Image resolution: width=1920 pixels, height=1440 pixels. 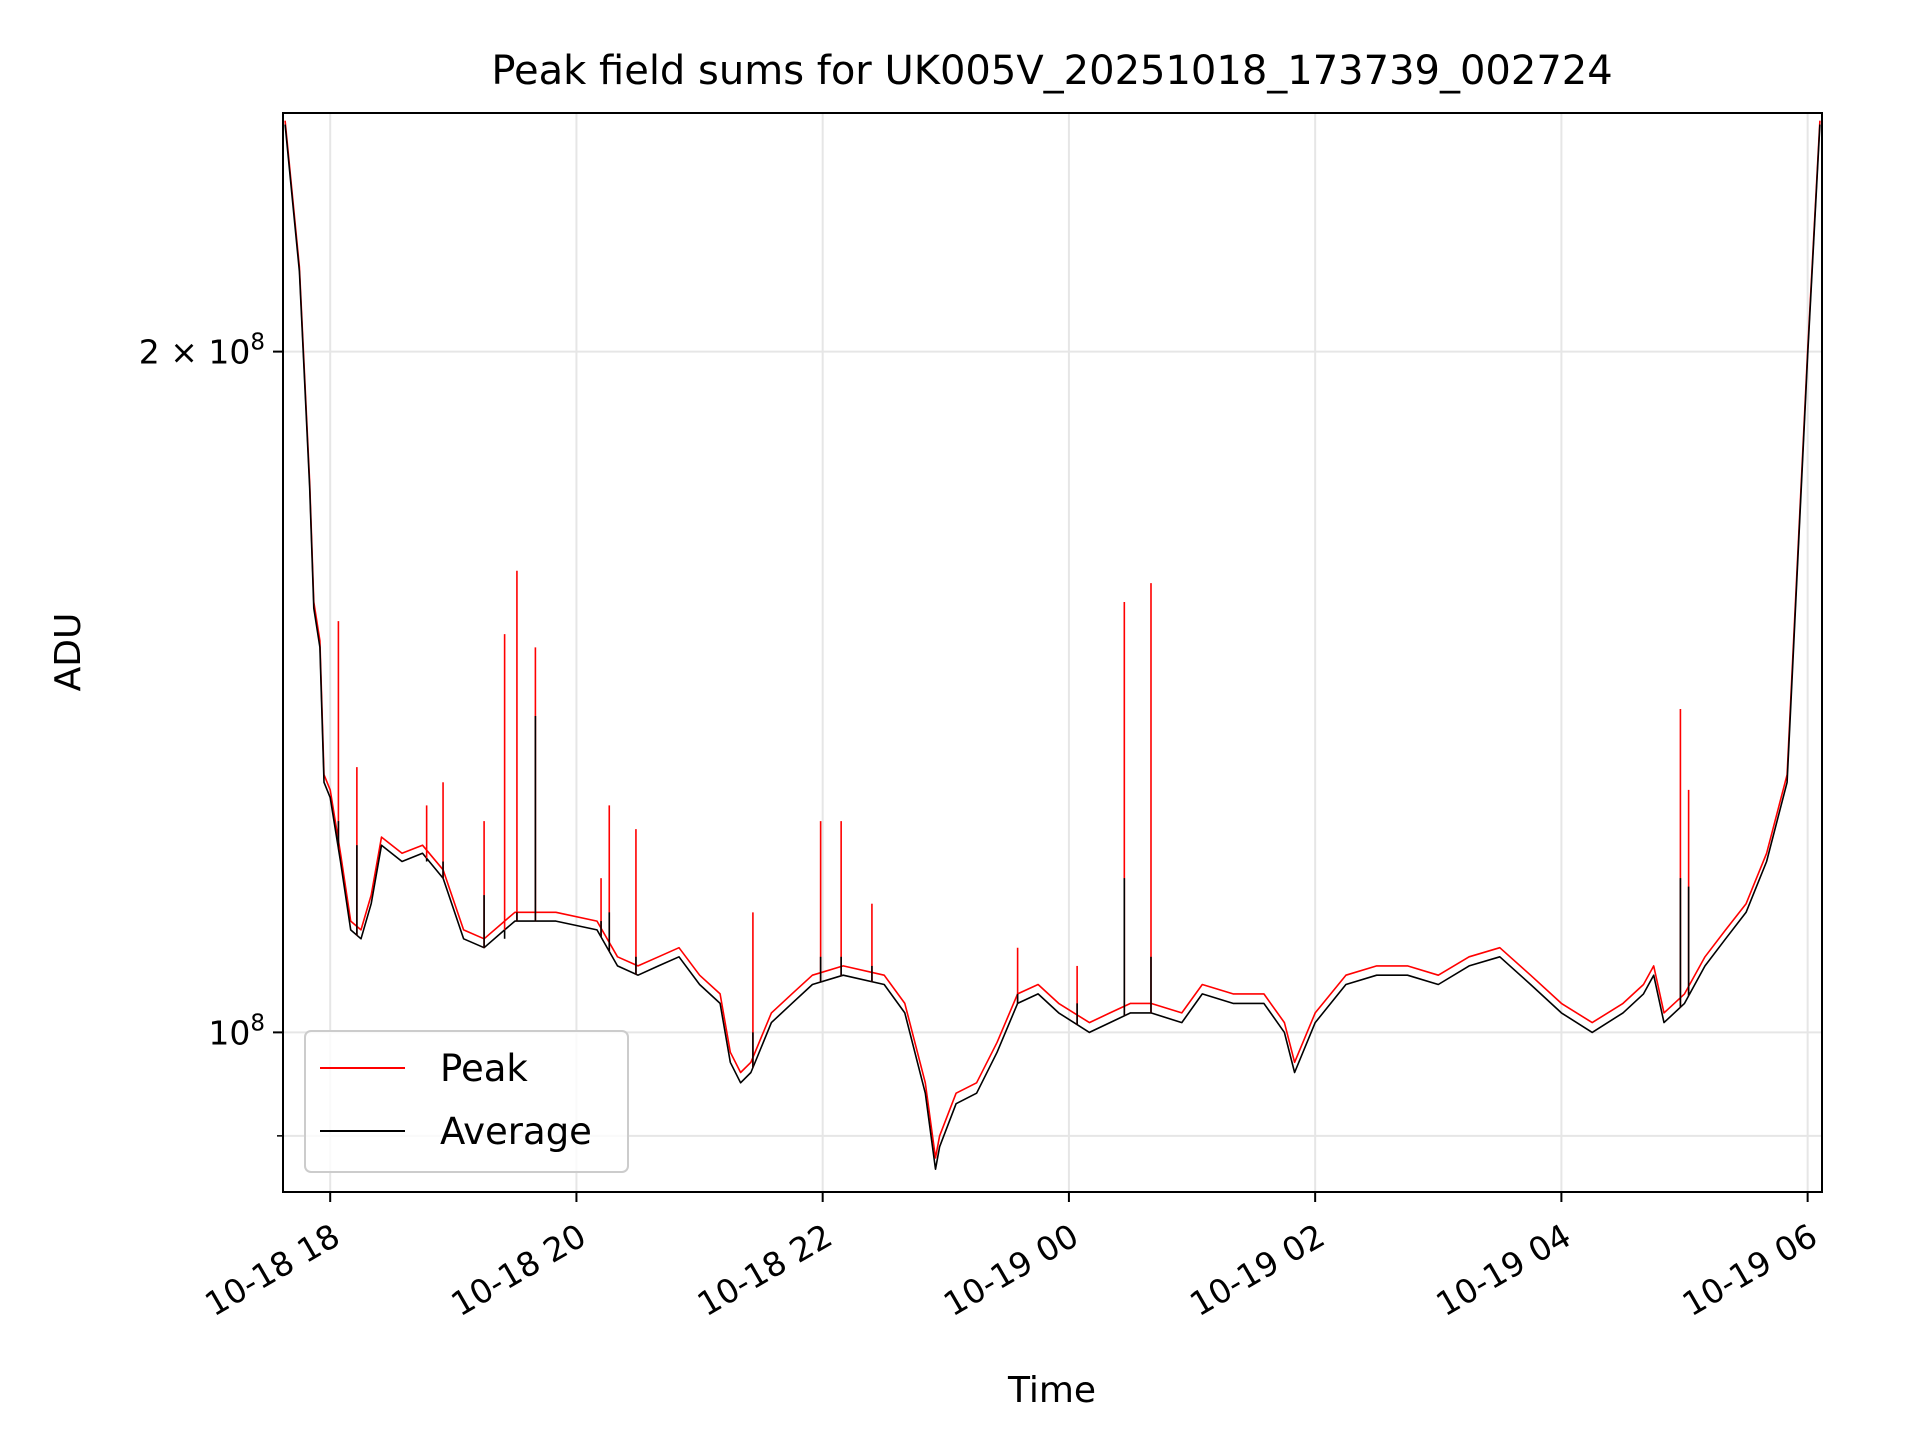 What do you see at coordinates (229, 1032) in the screenshot?
I see `y-tick-base: 10` at bounding box center [229, 1032].